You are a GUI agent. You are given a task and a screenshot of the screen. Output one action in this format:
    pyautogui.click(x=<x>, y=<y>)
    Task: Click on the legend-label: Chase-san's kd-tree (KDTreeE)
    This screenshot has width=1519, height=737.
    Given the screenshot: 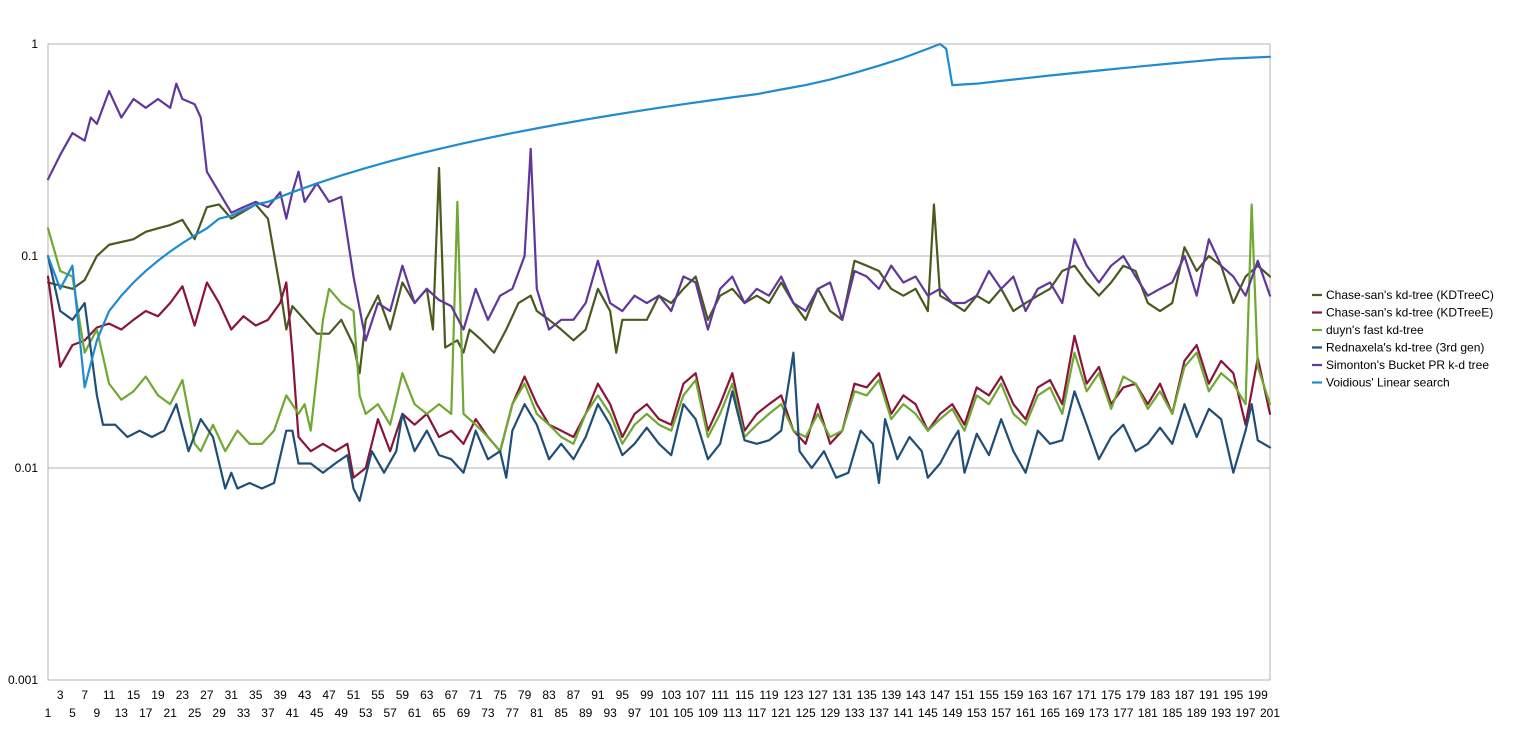 What is the action you would take?
    pyautogui.click(x=1409, y=313)
    